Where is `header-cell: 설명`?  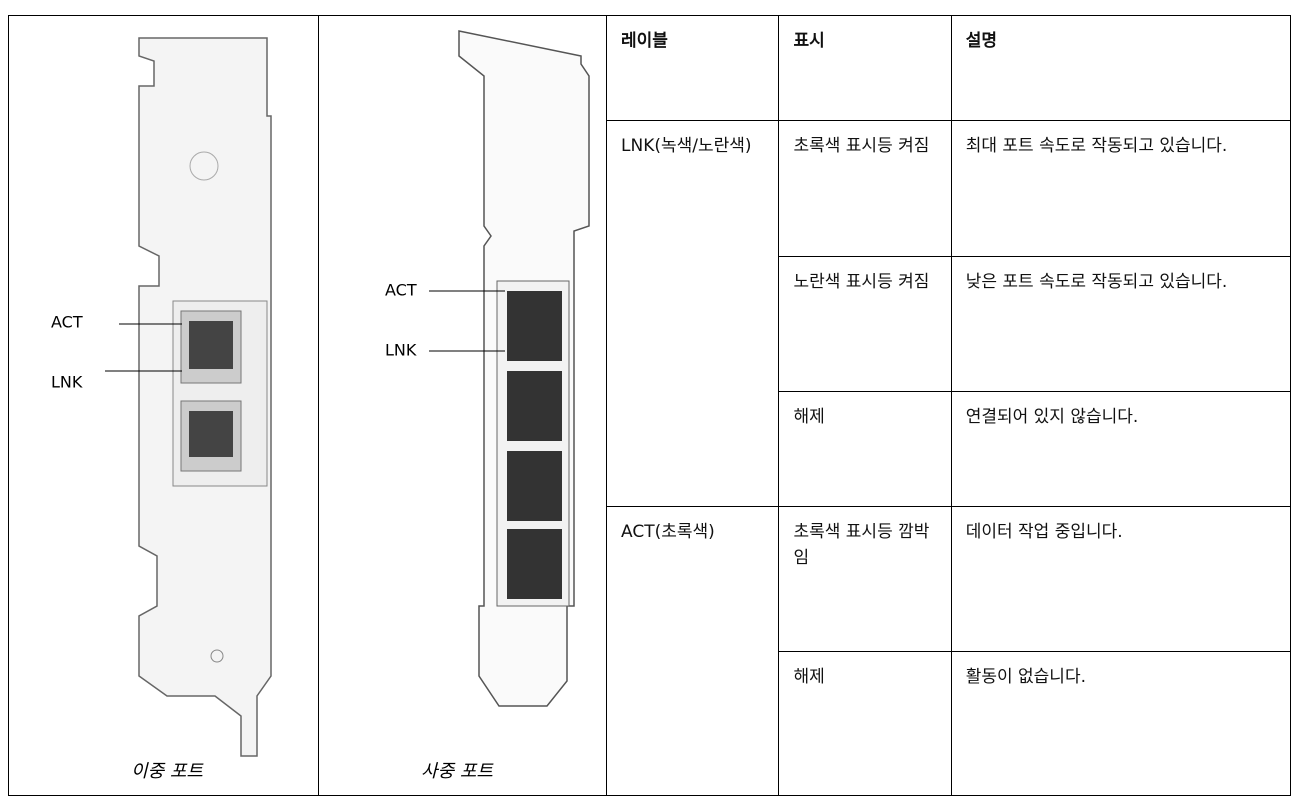
header-cell: 설명 is located at coordinates (1120, 68).